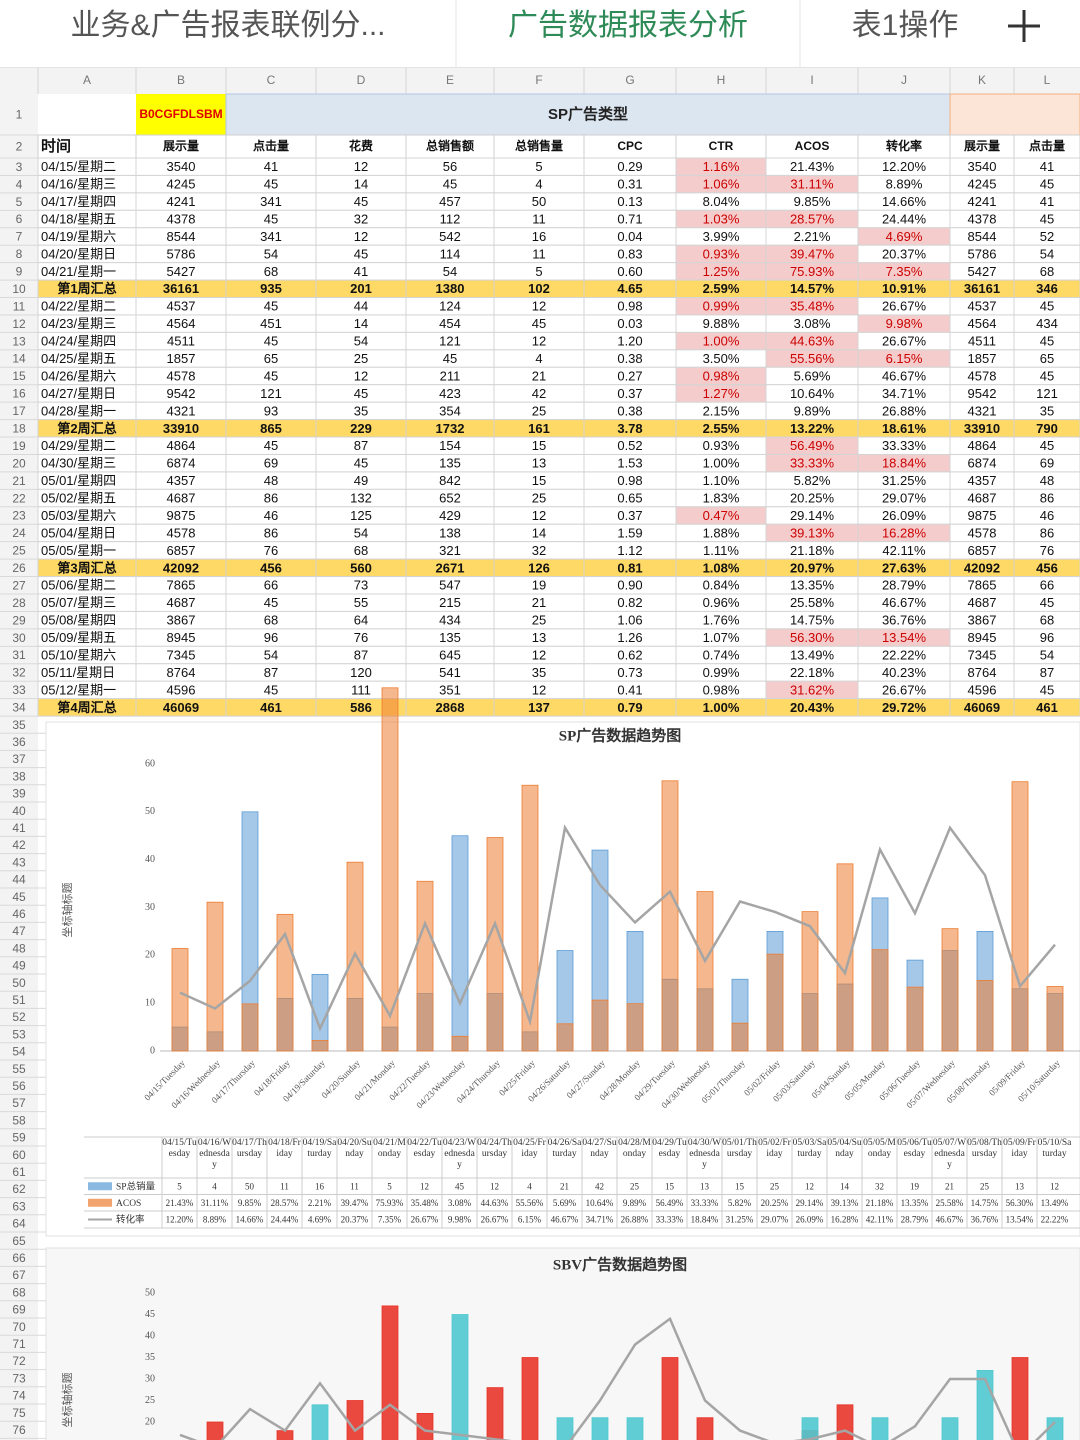 This screenshot has height=1440, width=1080. I want to click on column-letter: J, so click(904, 80).